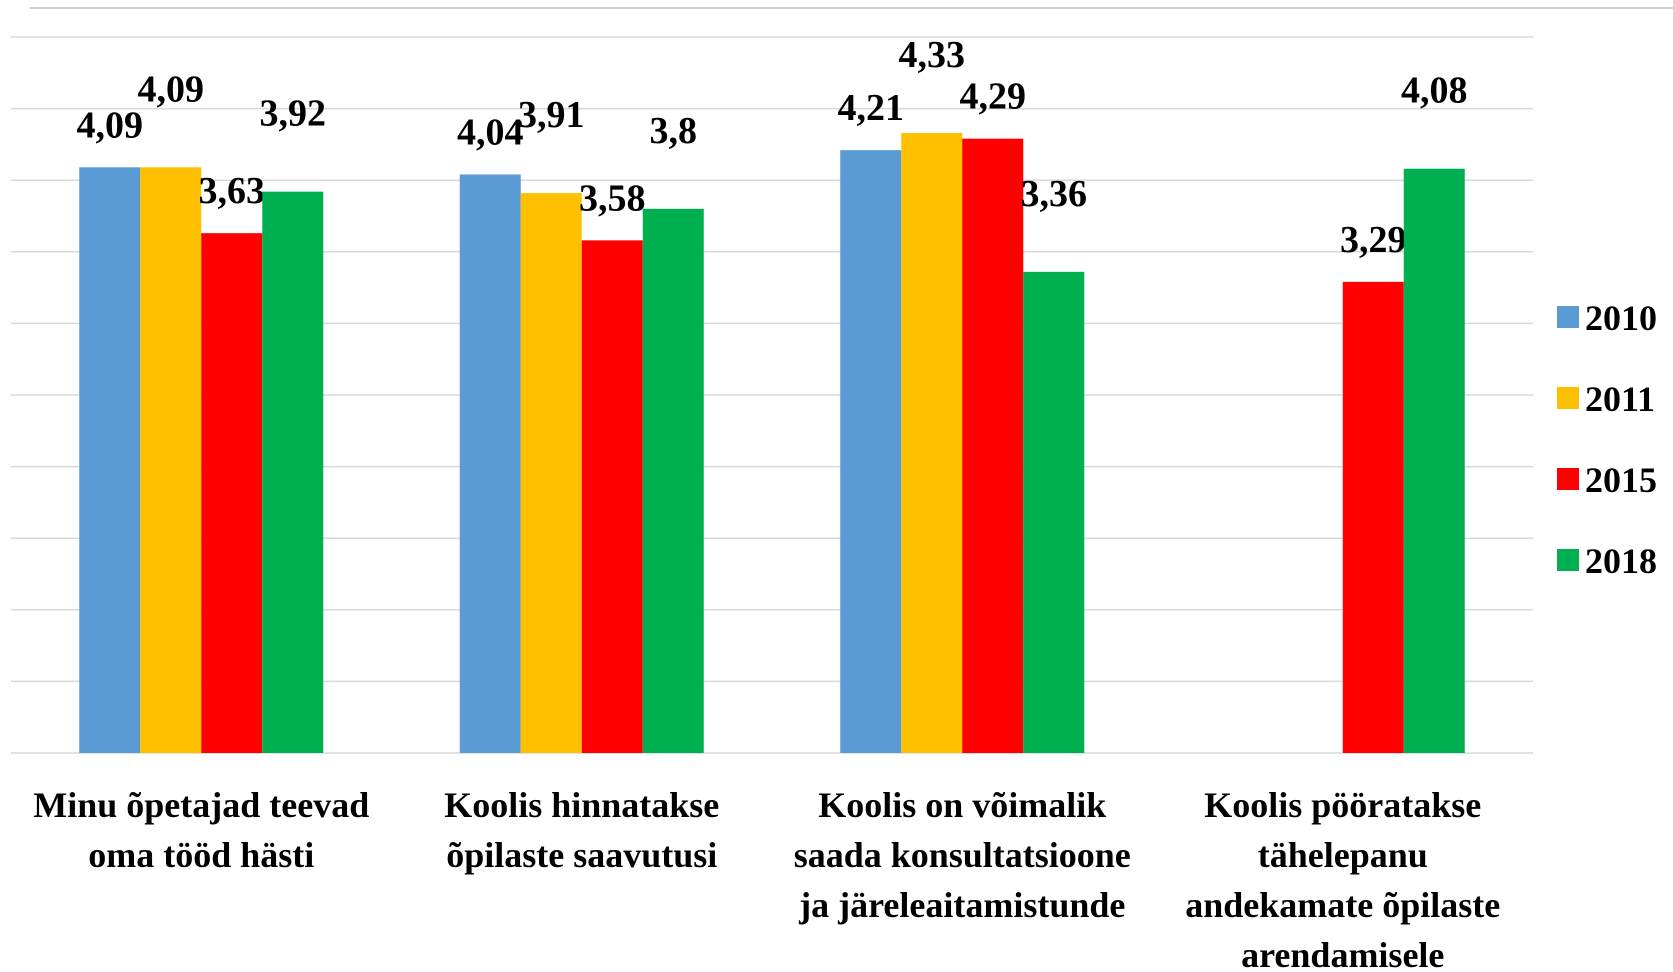 This screenshot has height=972, width=1673. What do you see at coordinates (1621, 561) in the screenshot?
I see `legend-label: 2018` at bounding box center [1621, 561].